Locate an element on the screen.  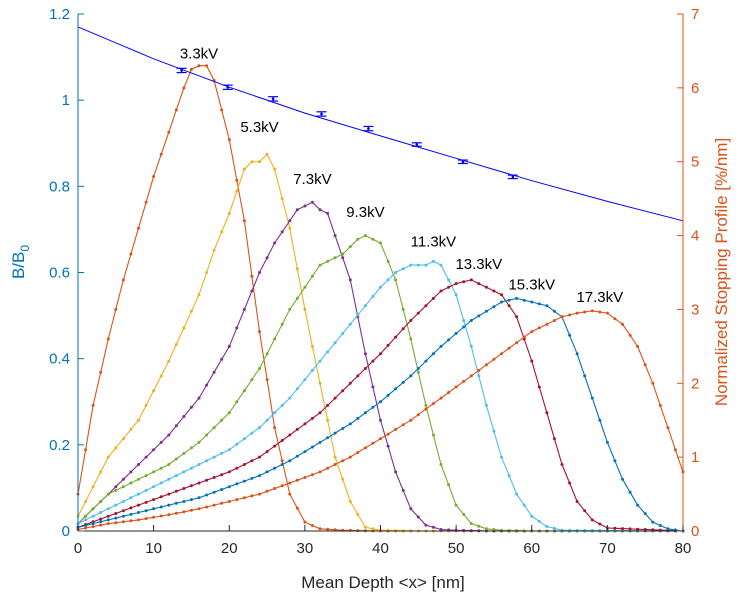
energy-label: 17.3kV is located at coordinates (599, 297).